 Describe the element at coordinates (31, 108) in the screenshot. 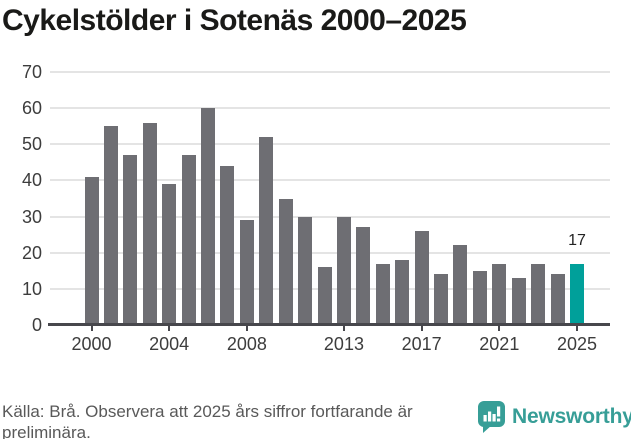

I see `y-axis-tick-label: 60` at that location.